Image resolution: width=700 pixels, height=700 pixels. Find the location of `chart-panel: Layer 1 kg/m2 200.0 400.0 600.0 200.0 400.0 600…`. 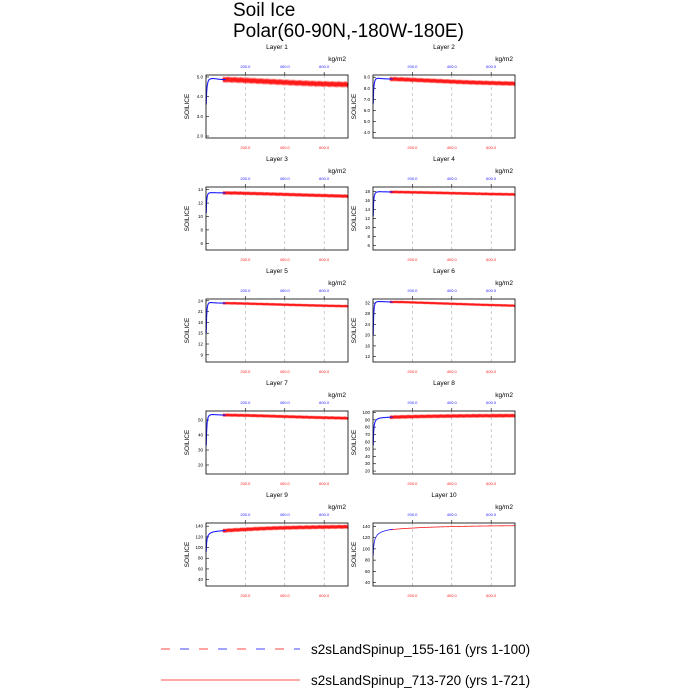

chart-panel: Layer 1 kg/m2 200.0 400.0 600.0 200.0 400.0 600… is located at coordinates (266, 97).